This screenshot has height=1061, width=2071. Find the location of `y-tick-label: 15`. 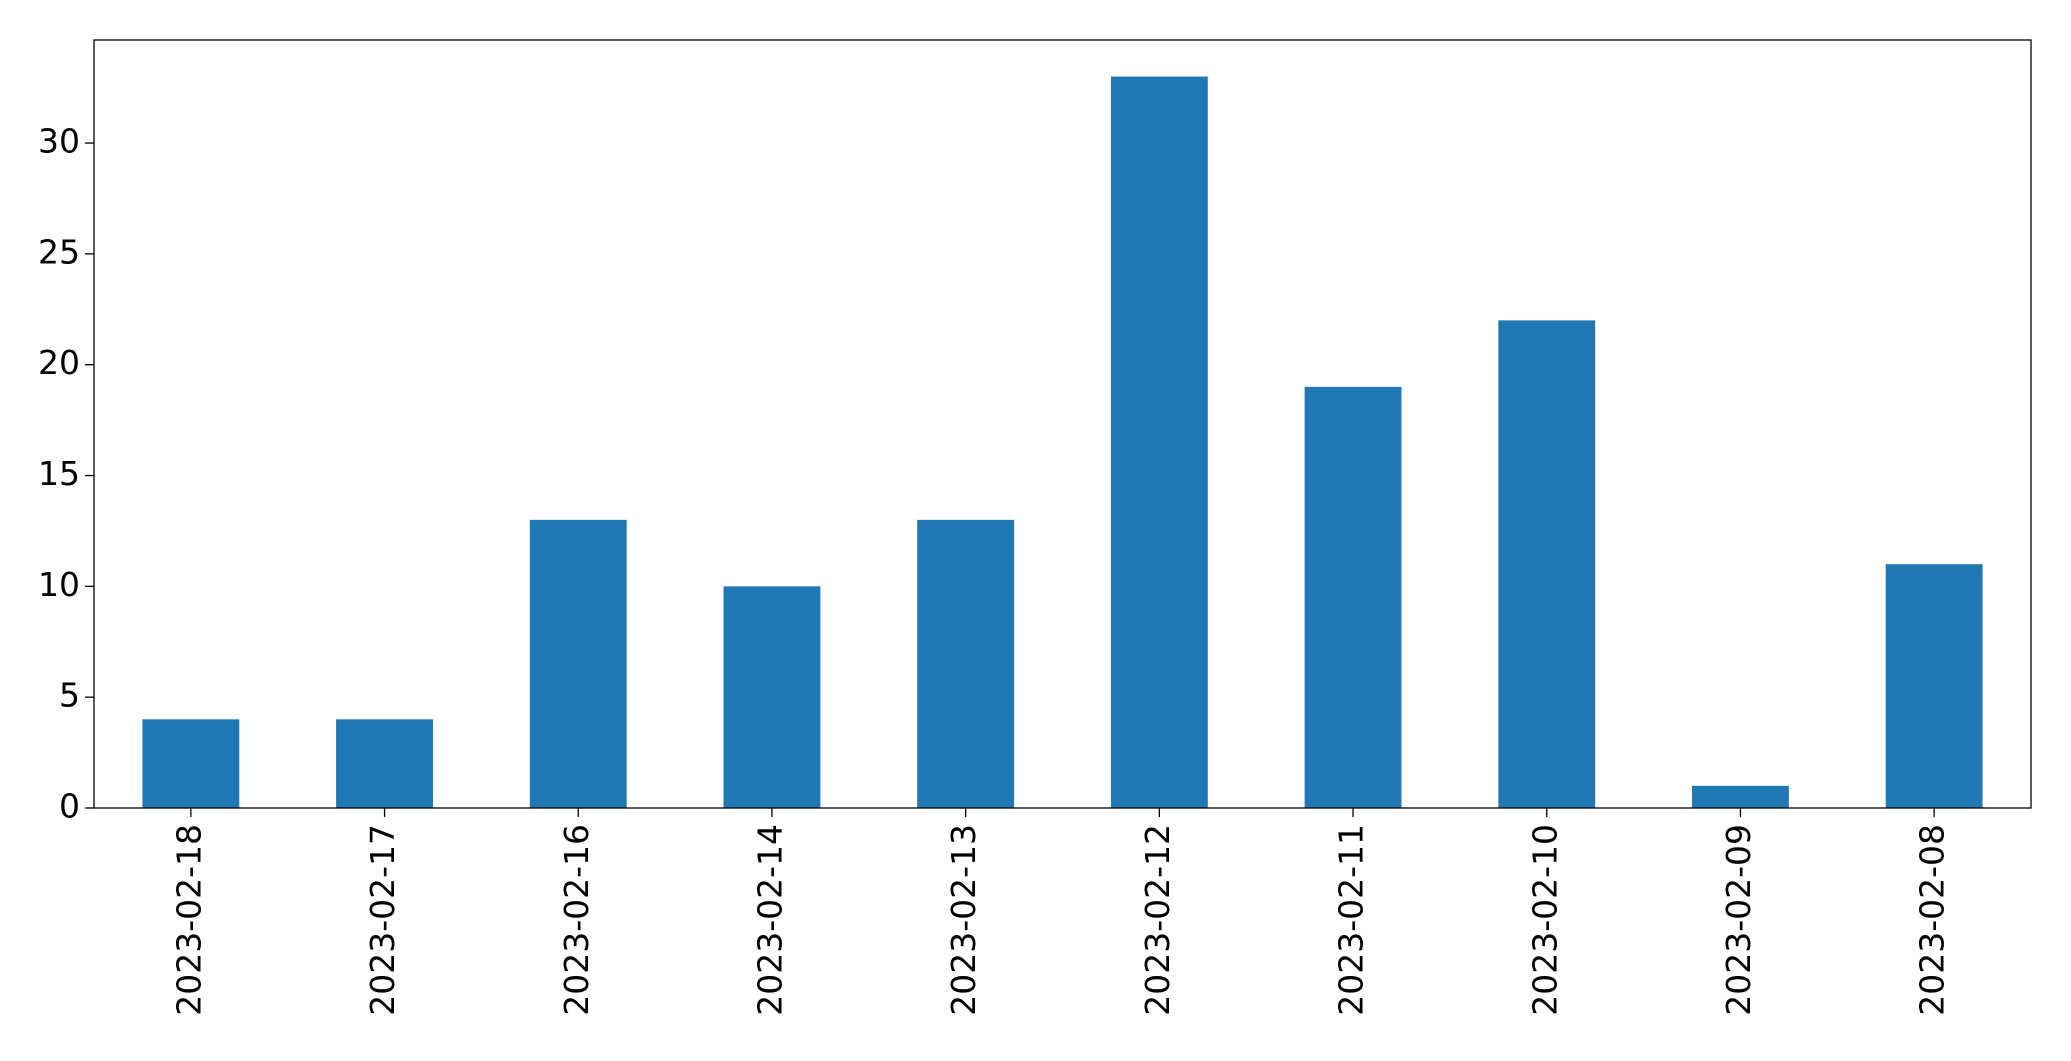

y-tick-label: 15 is located at coordinates (59, 473).